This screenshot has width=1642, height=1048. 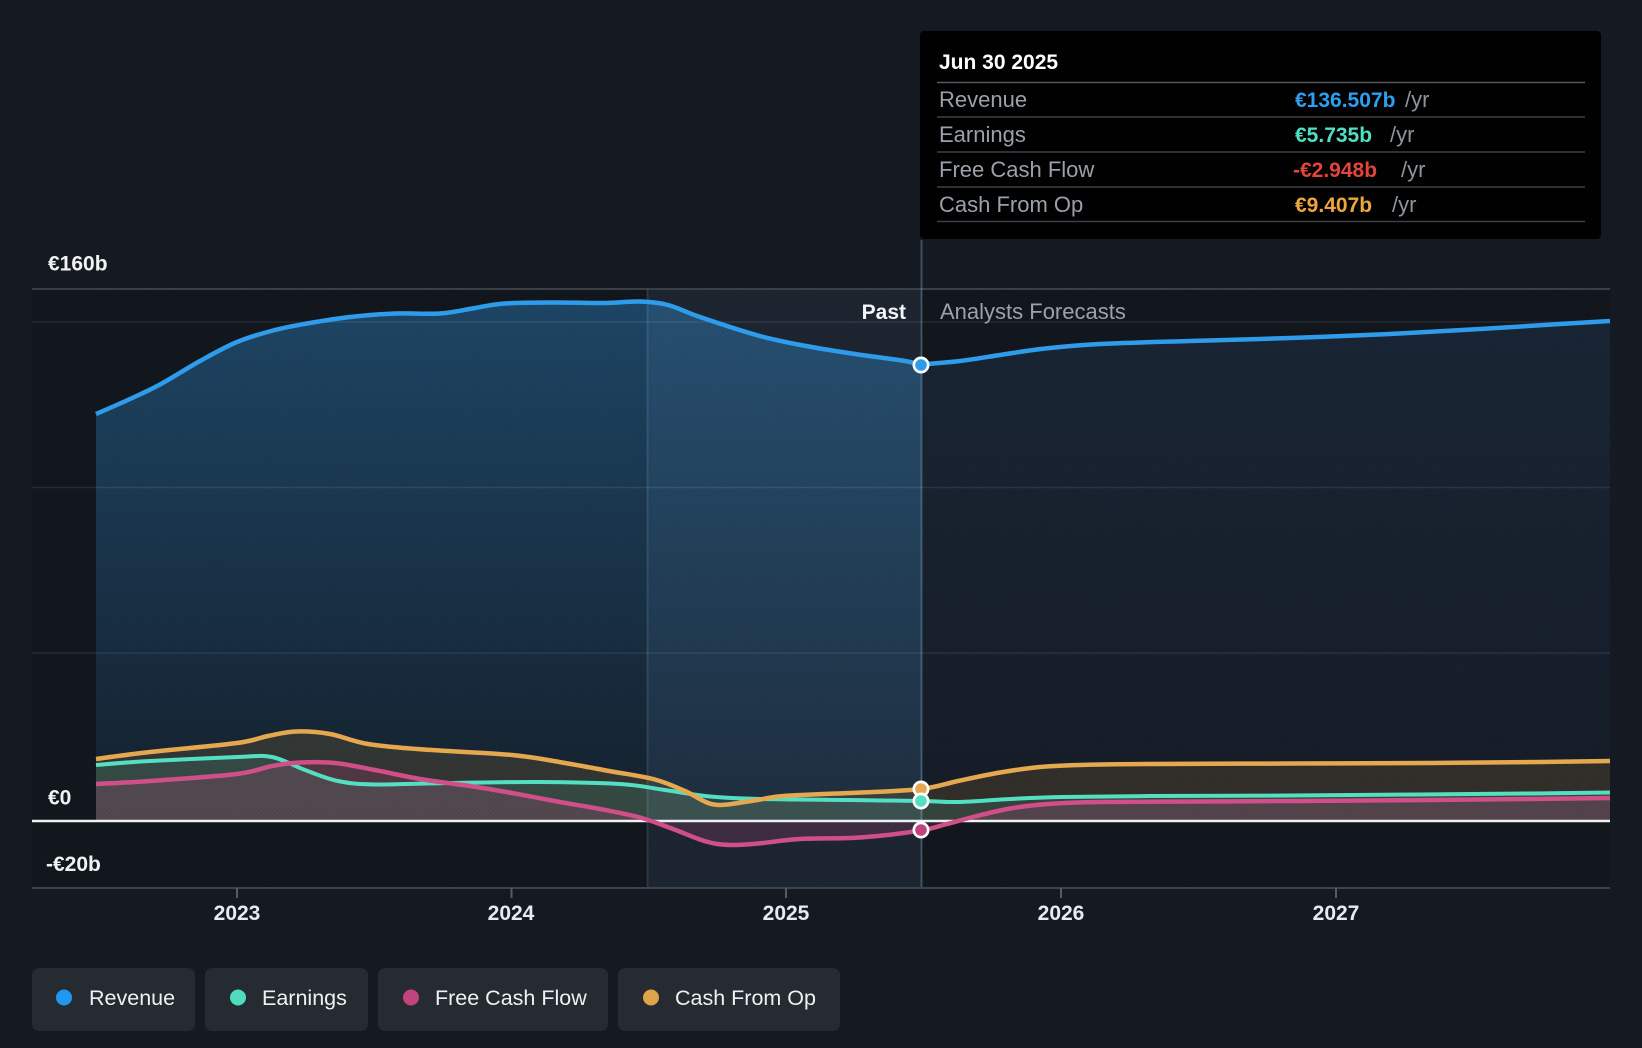 I want to click on svg-text: 2026, so click(x=1061, y=913).